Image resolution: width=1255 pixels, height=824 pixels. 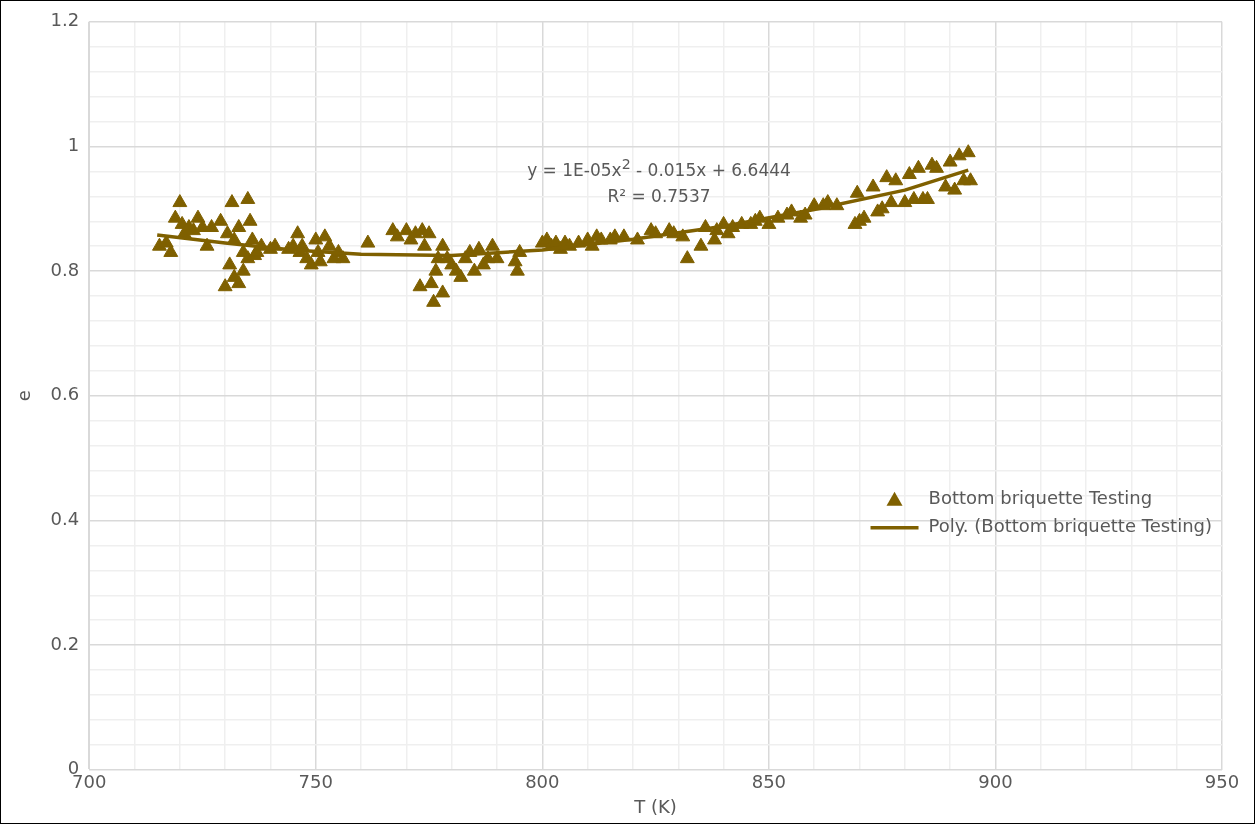 I want to click on x-tick-label: 750, so click(x=315, y=782).